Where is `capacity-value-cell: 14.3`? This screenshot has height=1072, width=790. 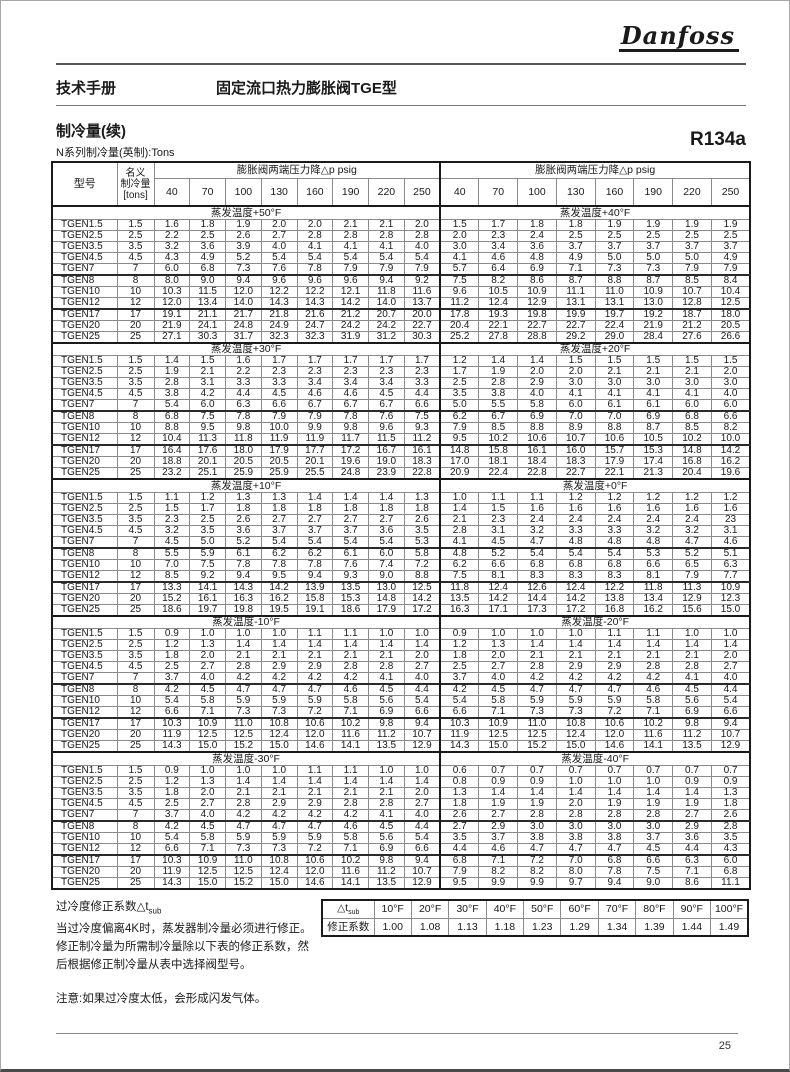
capacity-value-cell: 14.3 is located at coordinates (243, 587).